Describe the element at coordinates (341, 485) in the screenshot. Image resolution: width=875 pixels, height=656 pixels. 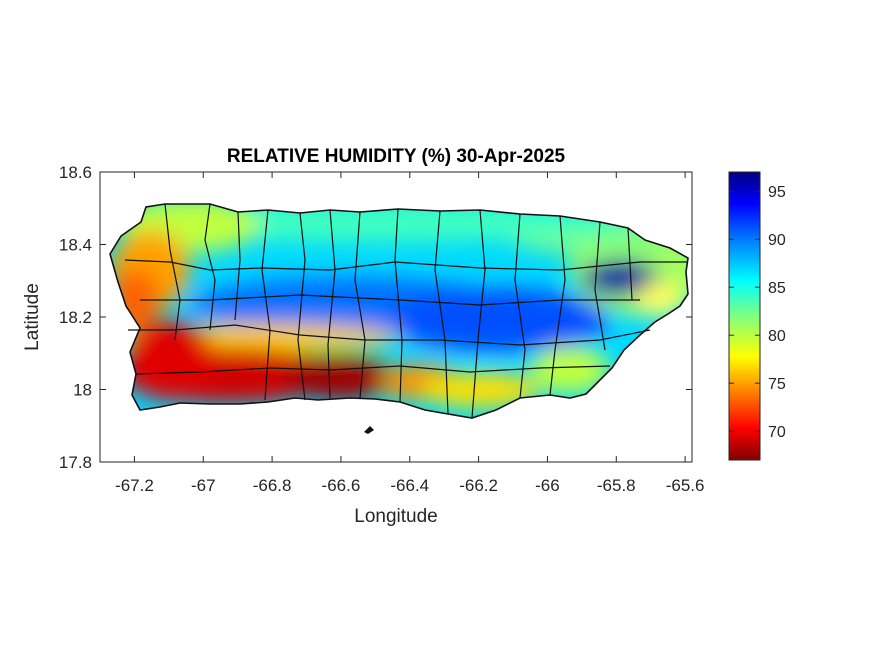
I see `x-tick-label: -66.6` at that location.